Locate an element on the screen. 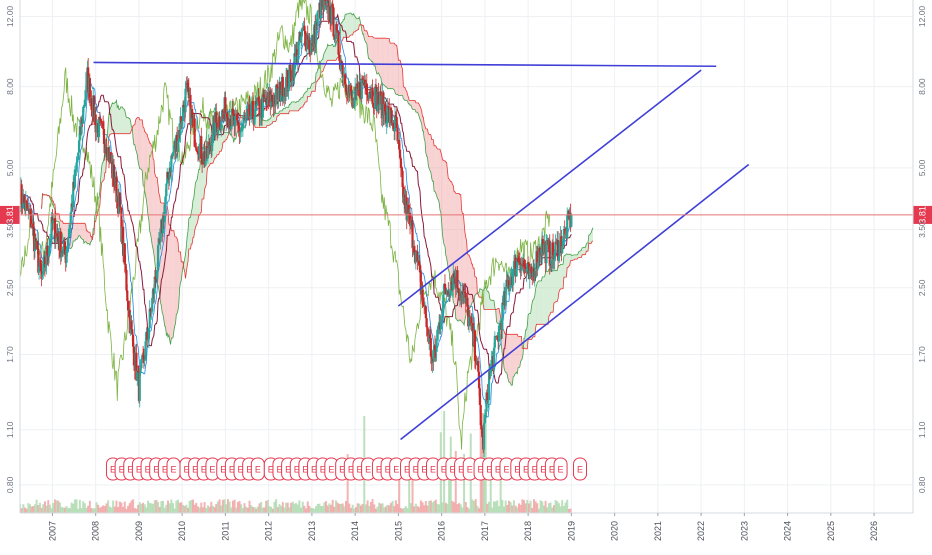  current-price-label: 3.81 is located at coordinates (923, 215).